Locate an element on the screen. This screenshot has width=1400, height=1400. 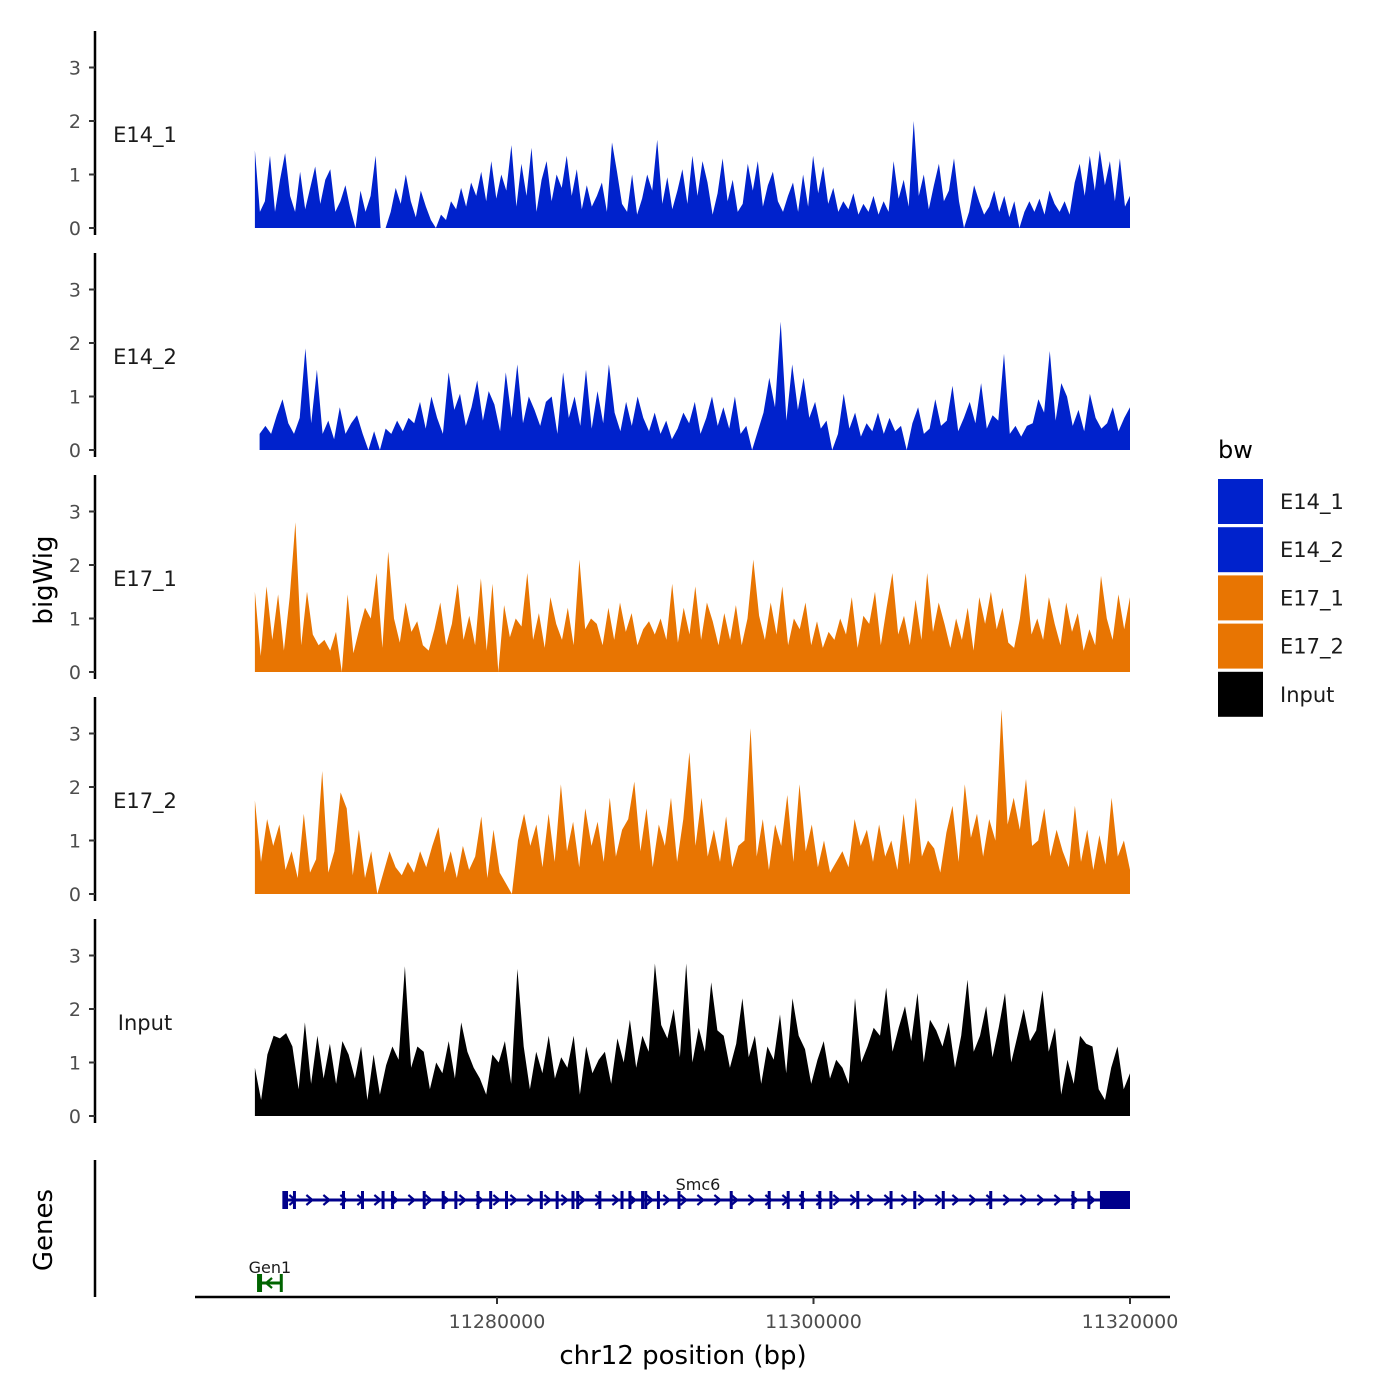
gene-label: Gen1 is located at coordinates (270, 1267).